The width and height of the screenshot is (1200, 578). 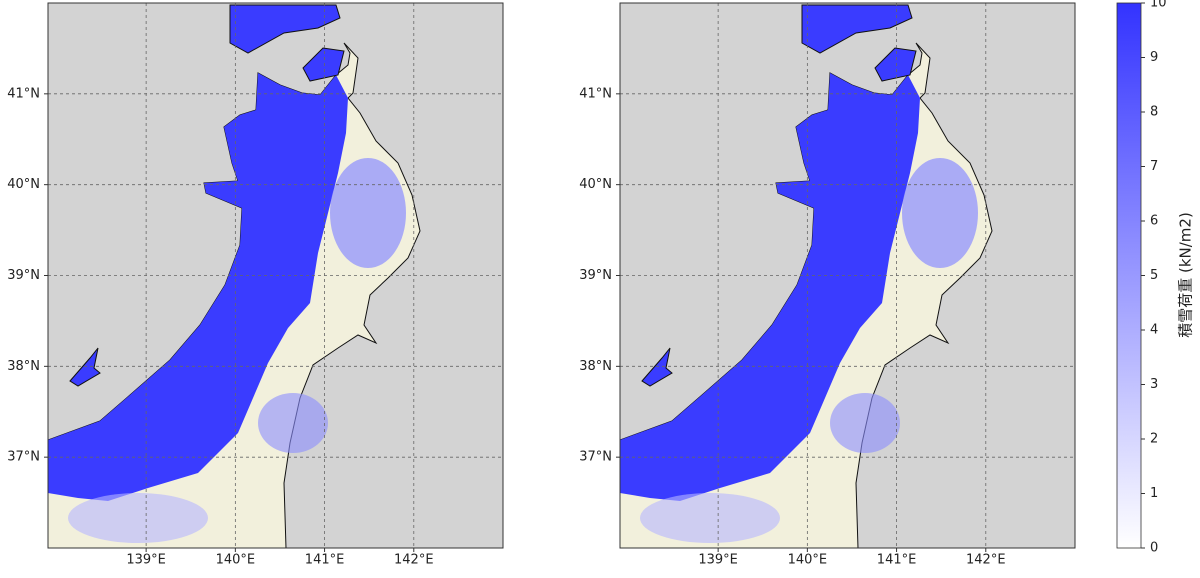 What do you see at coordinates (1154, 166) in the screenshot?
I see `colorbar-tick-label: 7` at bounding box center [1154, 166].